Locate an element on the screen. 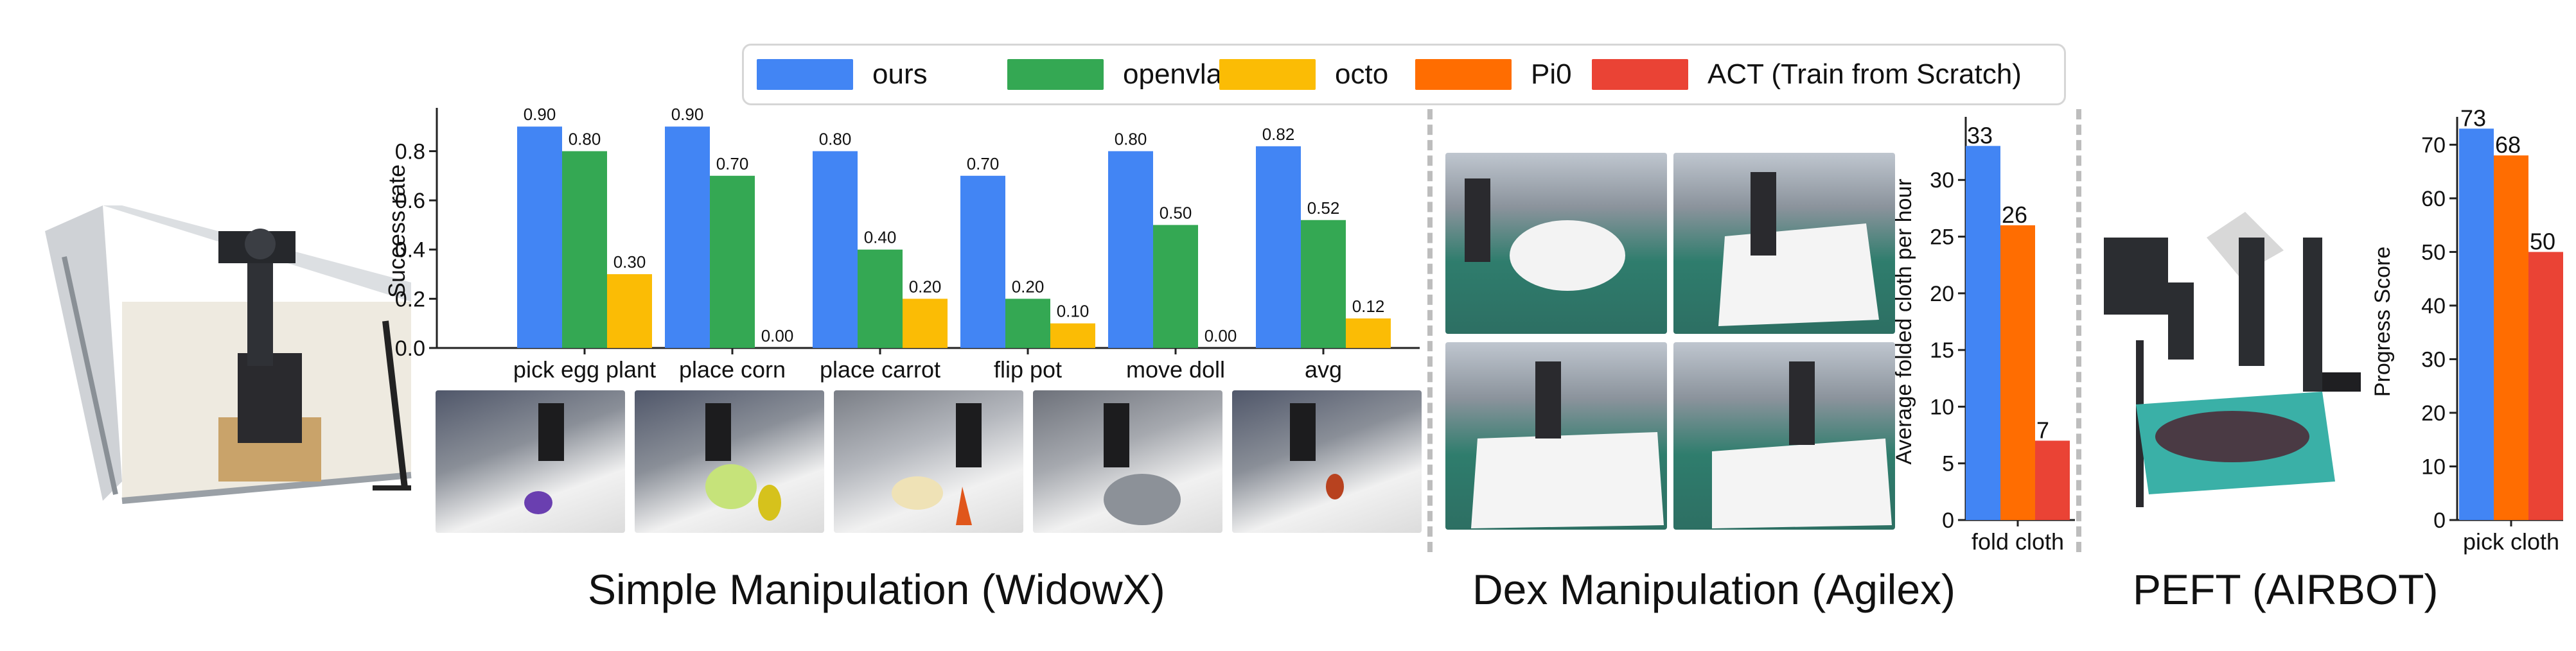 Image resolution: width=2576 pixels, height=651 pixels. bar-value-label: 68 is located at coordinates (2508, 145).